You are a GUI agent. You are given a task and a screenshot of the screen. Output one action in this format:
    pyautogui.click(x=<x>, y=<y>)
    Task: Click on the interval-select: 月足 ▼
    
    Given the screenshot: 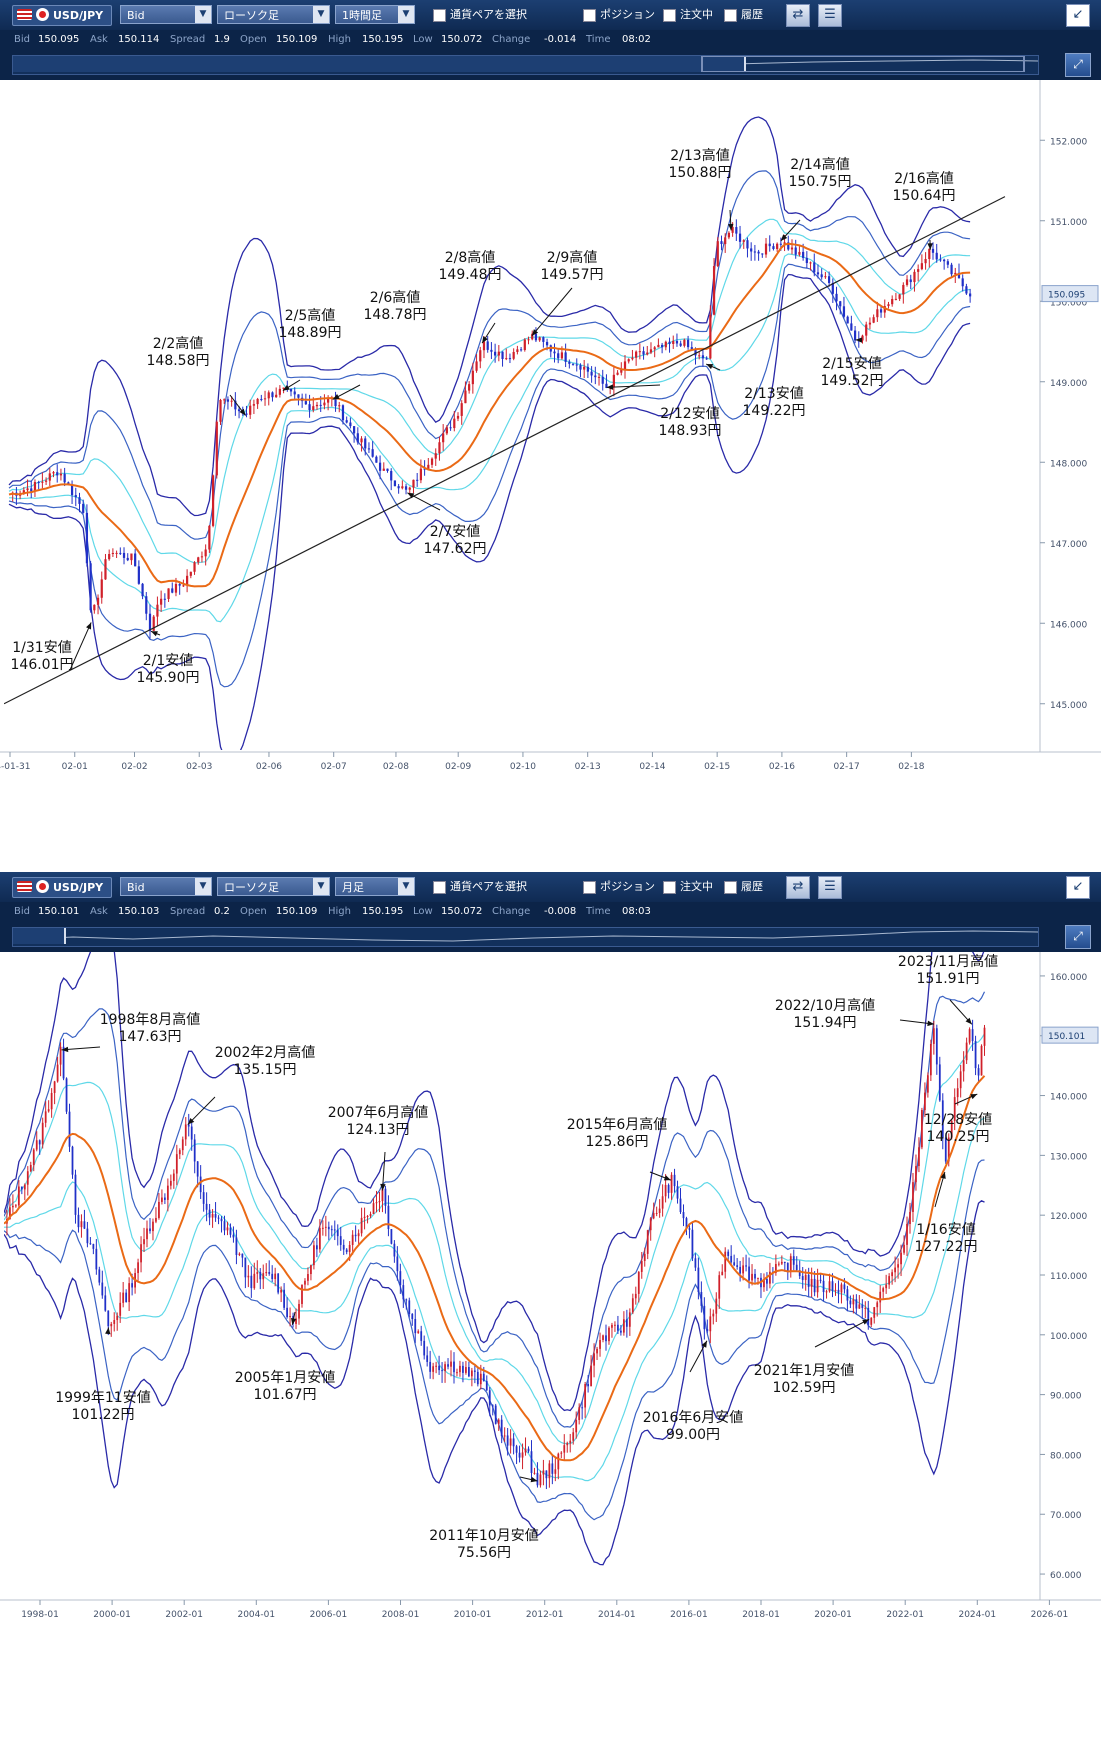 What is the action you would take?
    pyautogui.click(x=375, y=886)
    